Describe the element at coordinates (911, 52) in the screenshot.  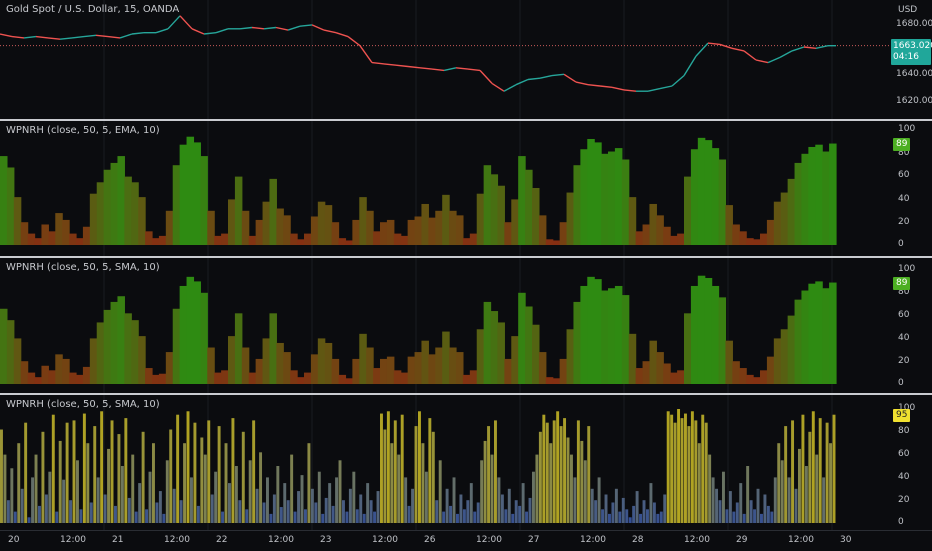
I see `last-price-badge: 1663.020 04:16` at that location.